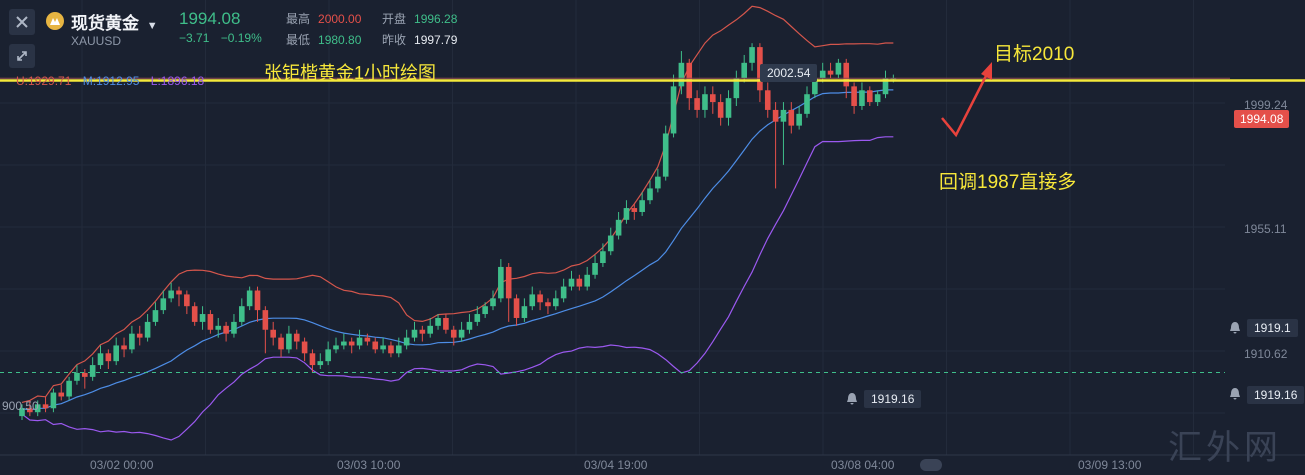  What do you see at coordinates (44, 81) in the screenshot?
I see `boll-upper: U:1929.71` at bounding box center [44, 81].